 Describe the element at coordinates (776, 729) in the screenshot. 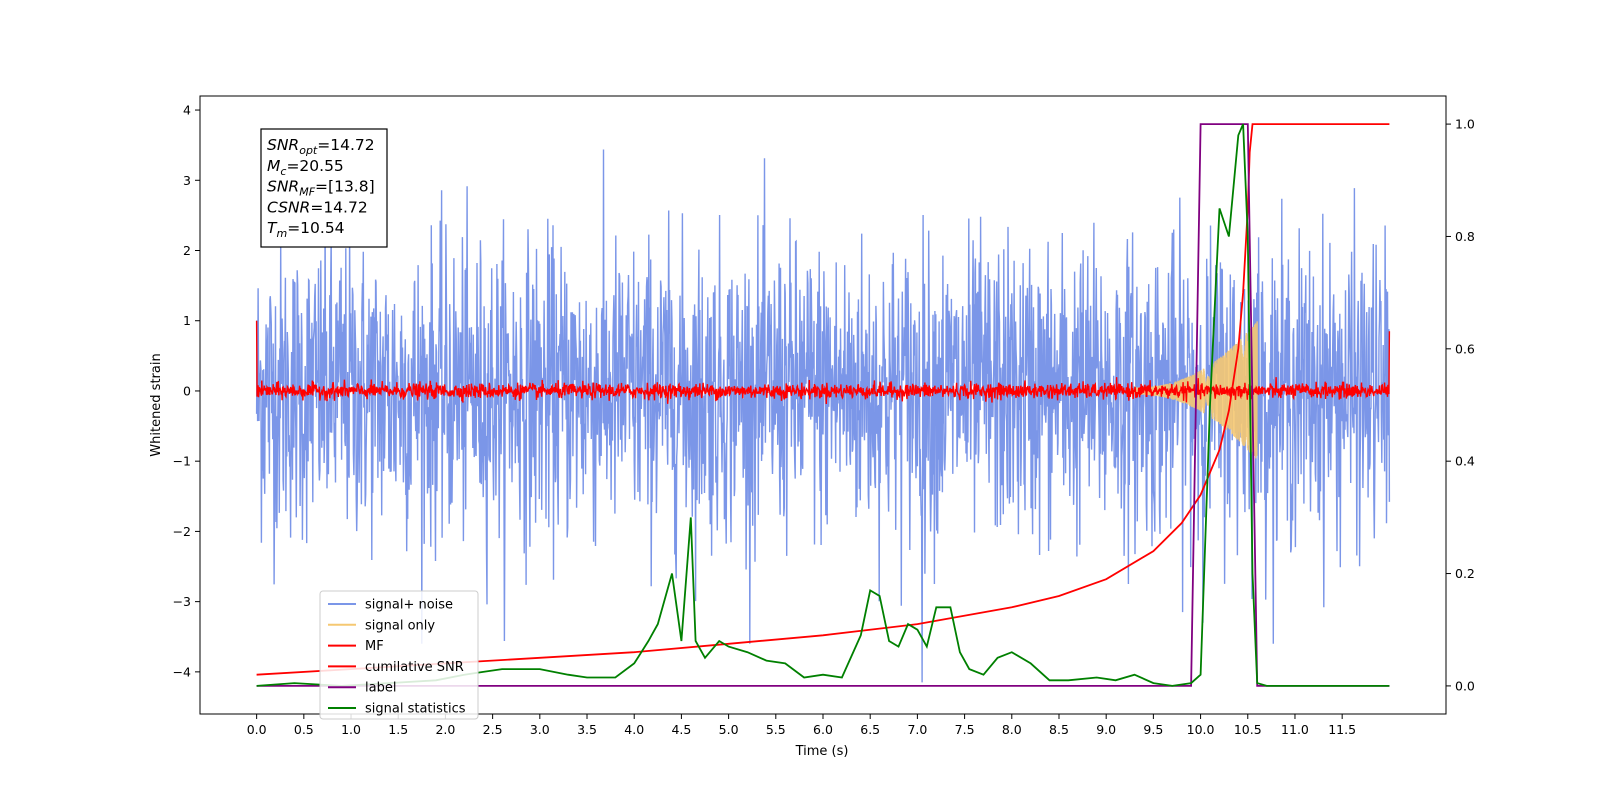

I see `x-tick-label: 5.5` at that location.